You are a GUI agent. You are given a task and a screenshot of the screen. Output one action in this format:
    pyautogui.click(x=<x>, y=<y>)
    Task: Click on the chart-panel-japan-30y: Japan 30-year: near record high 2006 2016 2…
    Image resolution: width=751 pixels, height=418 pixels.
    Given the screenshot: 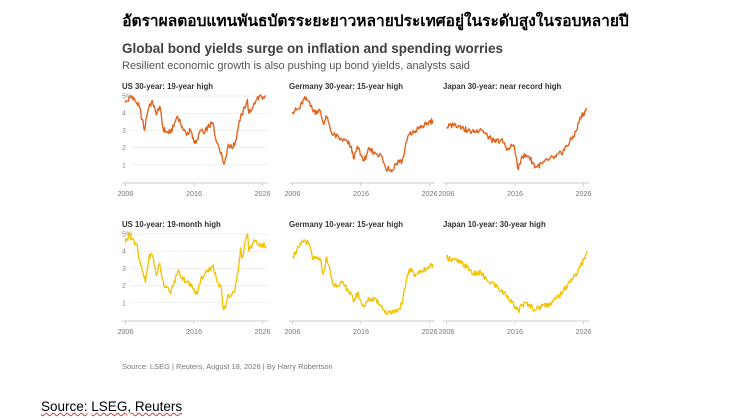 What is the action you would take?
    pyautogui.click(x=515, y=146)
    